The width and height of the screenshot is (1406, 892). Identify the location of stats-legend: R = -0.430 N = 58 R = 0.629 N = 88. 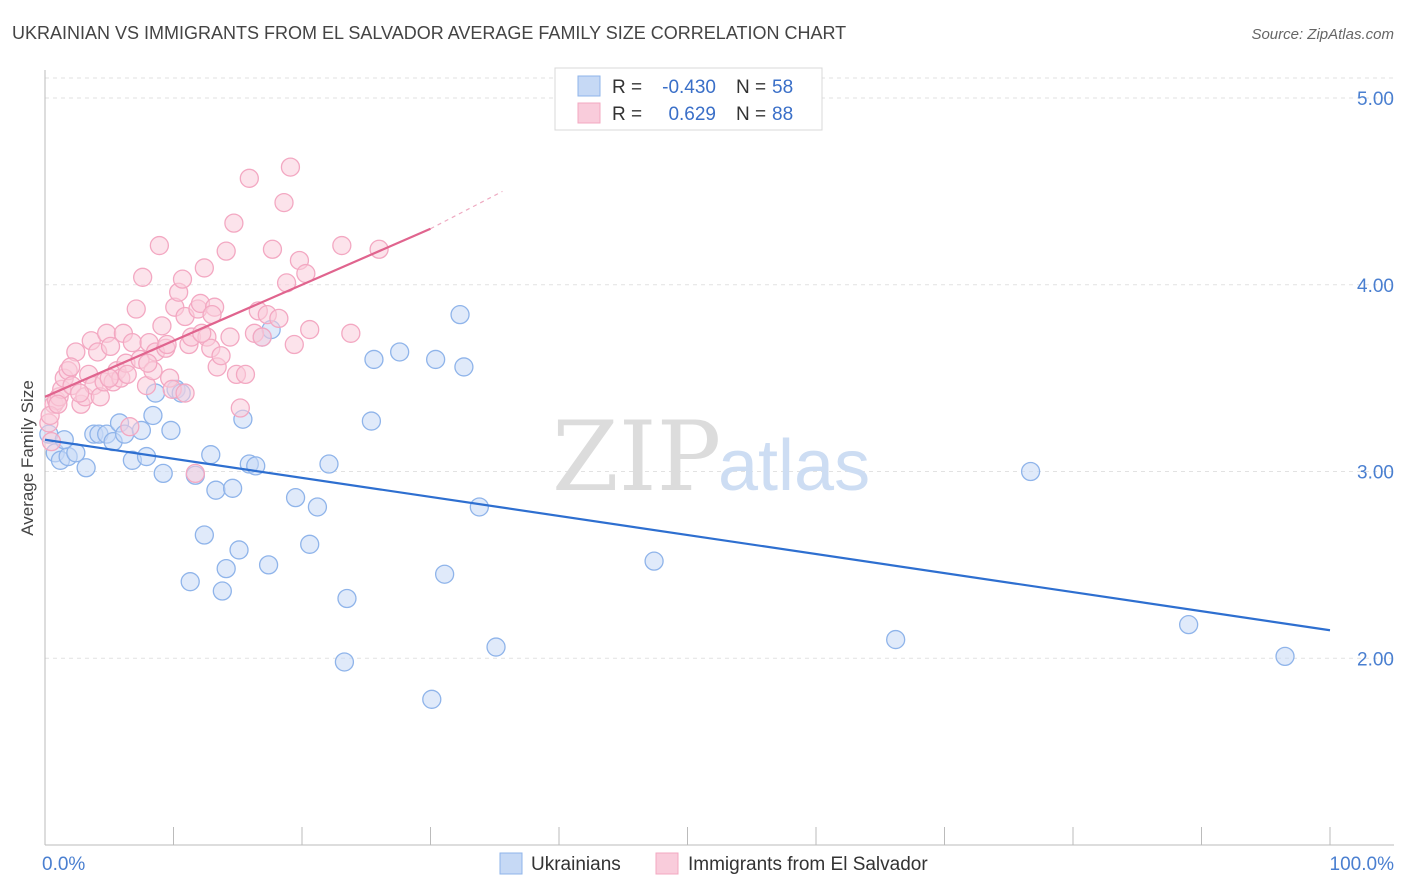
(688, 99).